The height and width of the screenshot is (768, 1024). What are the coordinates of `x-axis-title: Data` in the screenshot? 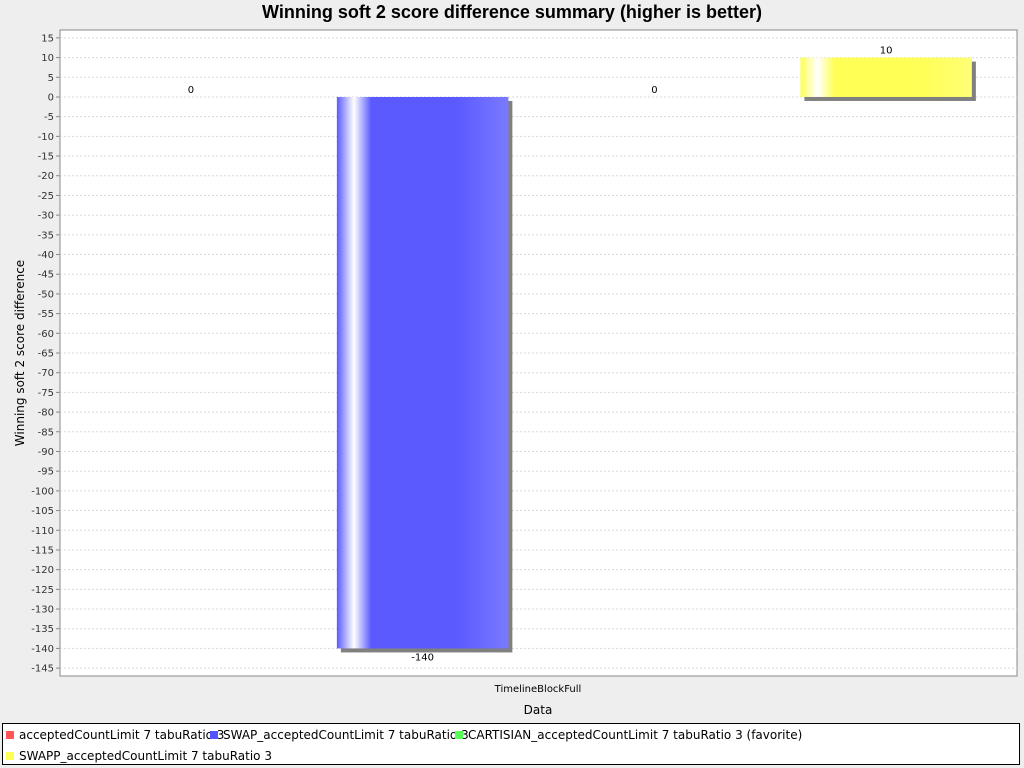 It's located at (538, 710).